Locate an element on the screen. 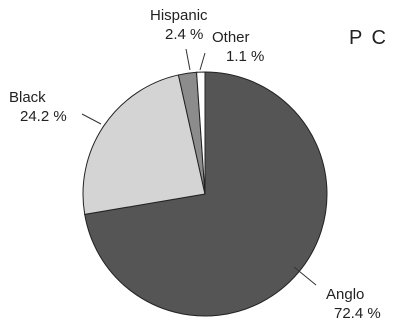 Image resolution: width=393 pixels, height=327 pixels. slice-value-hispanic: 2.4 % is located at coordinates (184, 34).